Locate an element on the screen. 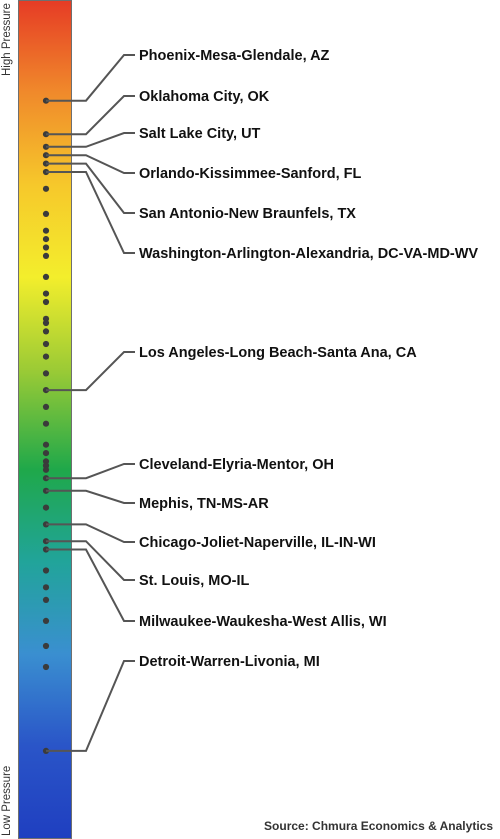 The width and height of the screenshot is (500, 839). pressure-scale-bar is located at coordinates (45, 419).